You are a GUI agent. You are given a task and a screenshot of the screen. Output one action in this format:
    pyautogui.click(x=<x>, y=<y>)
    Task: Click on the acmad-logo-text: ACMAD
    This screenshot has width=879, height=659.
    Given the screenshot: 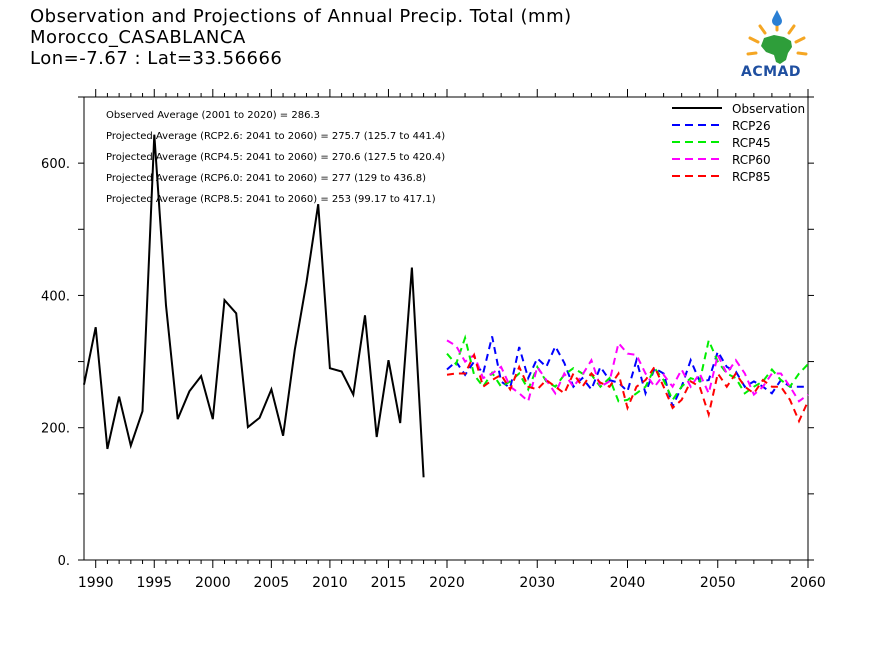 What is the action you would take?
    pyautogui.click(x=771, y=72)
    